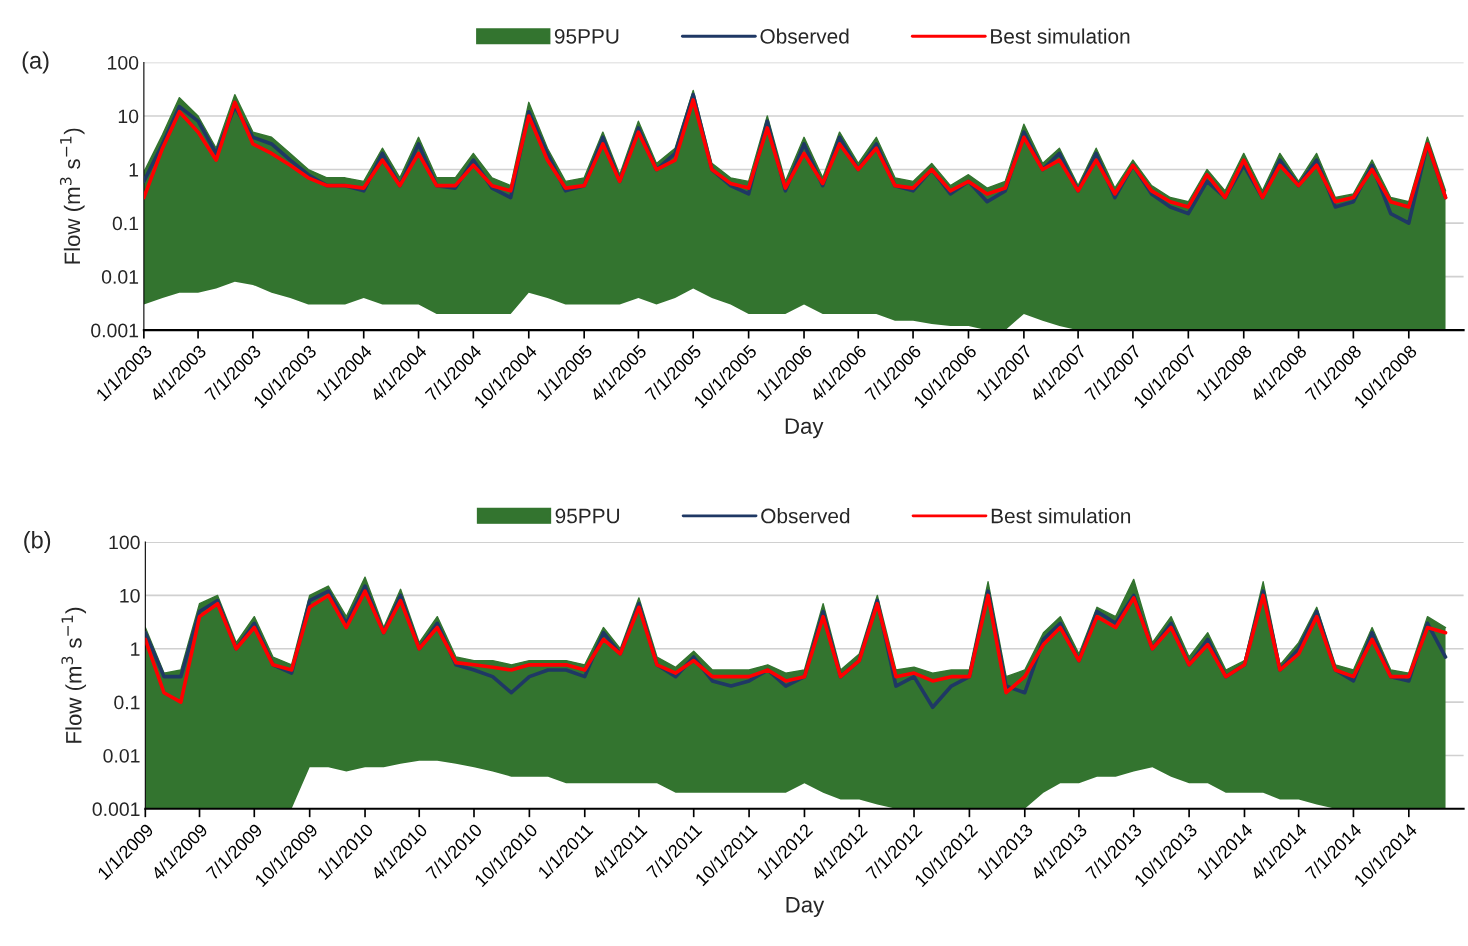 The width and height of the screenshot is (1468, 946). What do you see at coordinates (795, 153) in the screenshot?
I see `line-series` at bounding box center [795, 153].